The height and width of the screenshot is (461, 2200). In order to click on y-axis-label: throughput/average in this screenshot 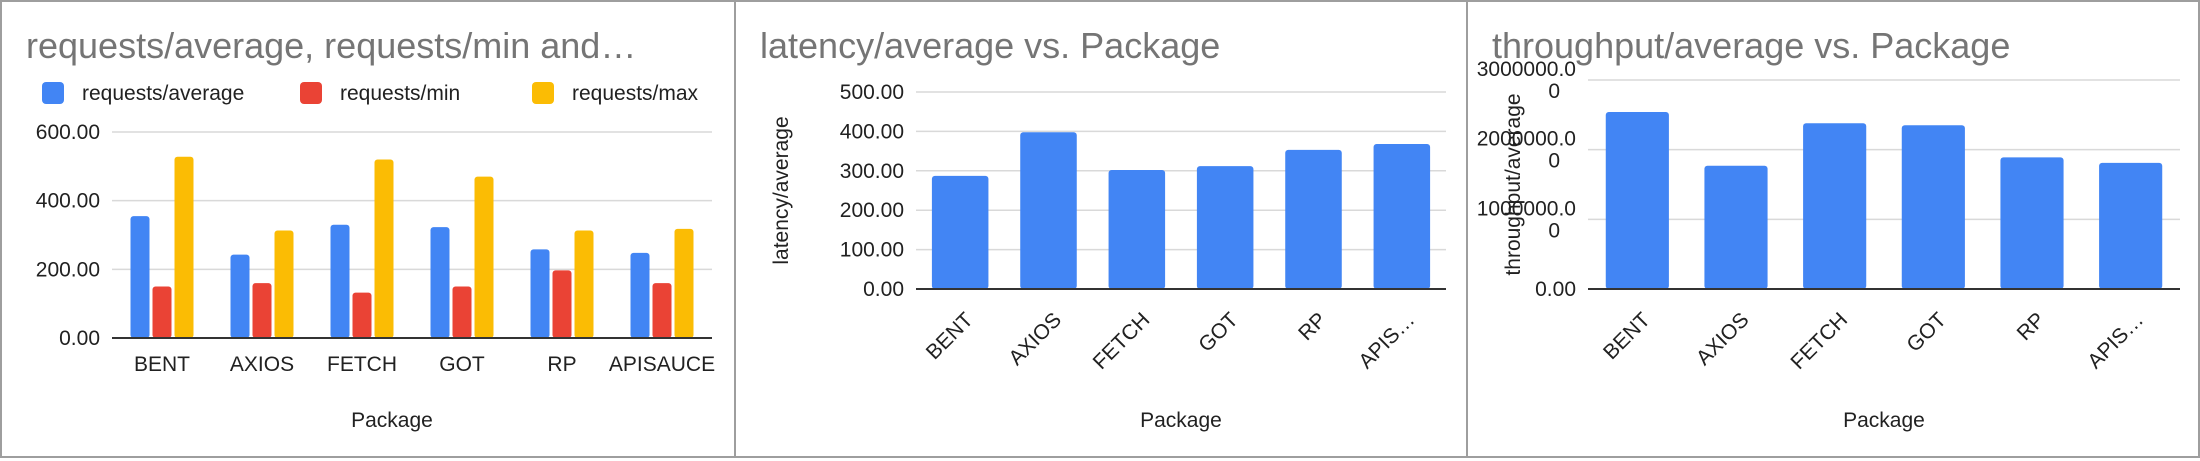, I will do `click(1513, 184)`.